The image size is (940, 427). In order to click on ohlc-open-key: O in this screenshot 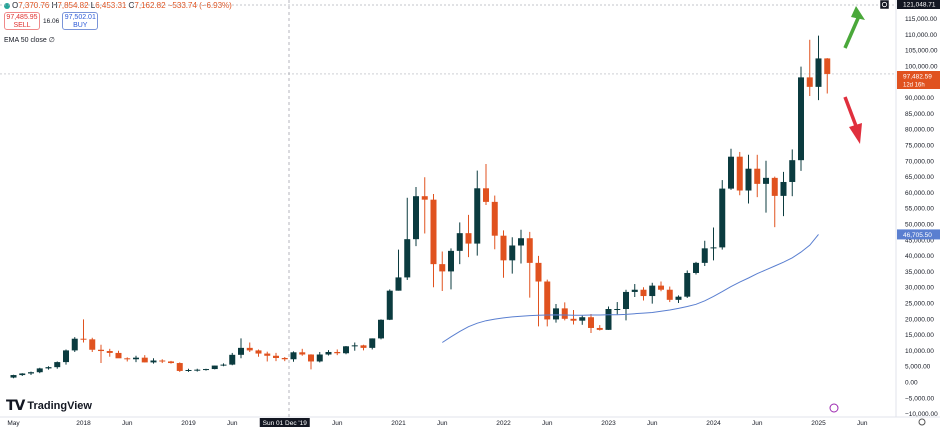, I will do `click(15, 5)`.